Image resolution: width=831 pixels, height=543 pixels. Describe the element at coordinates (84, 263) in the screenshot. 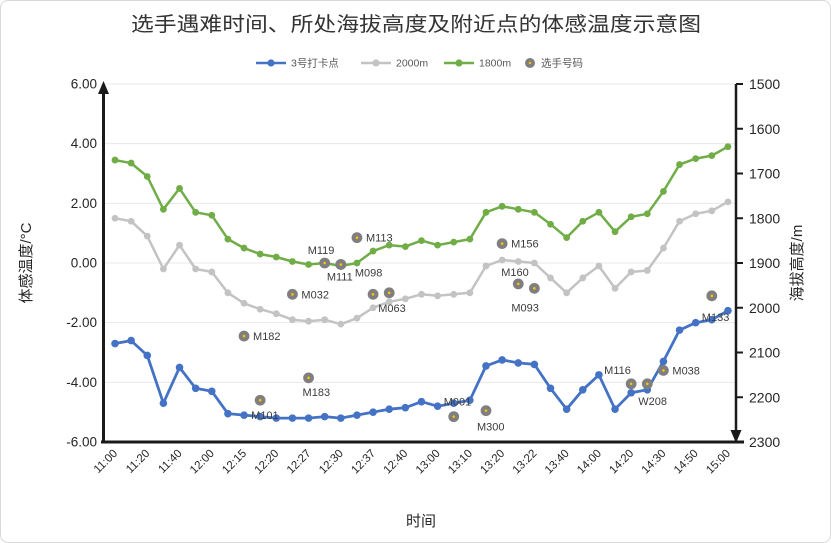

I see `y-left-tick-label: 0.00` at that location.